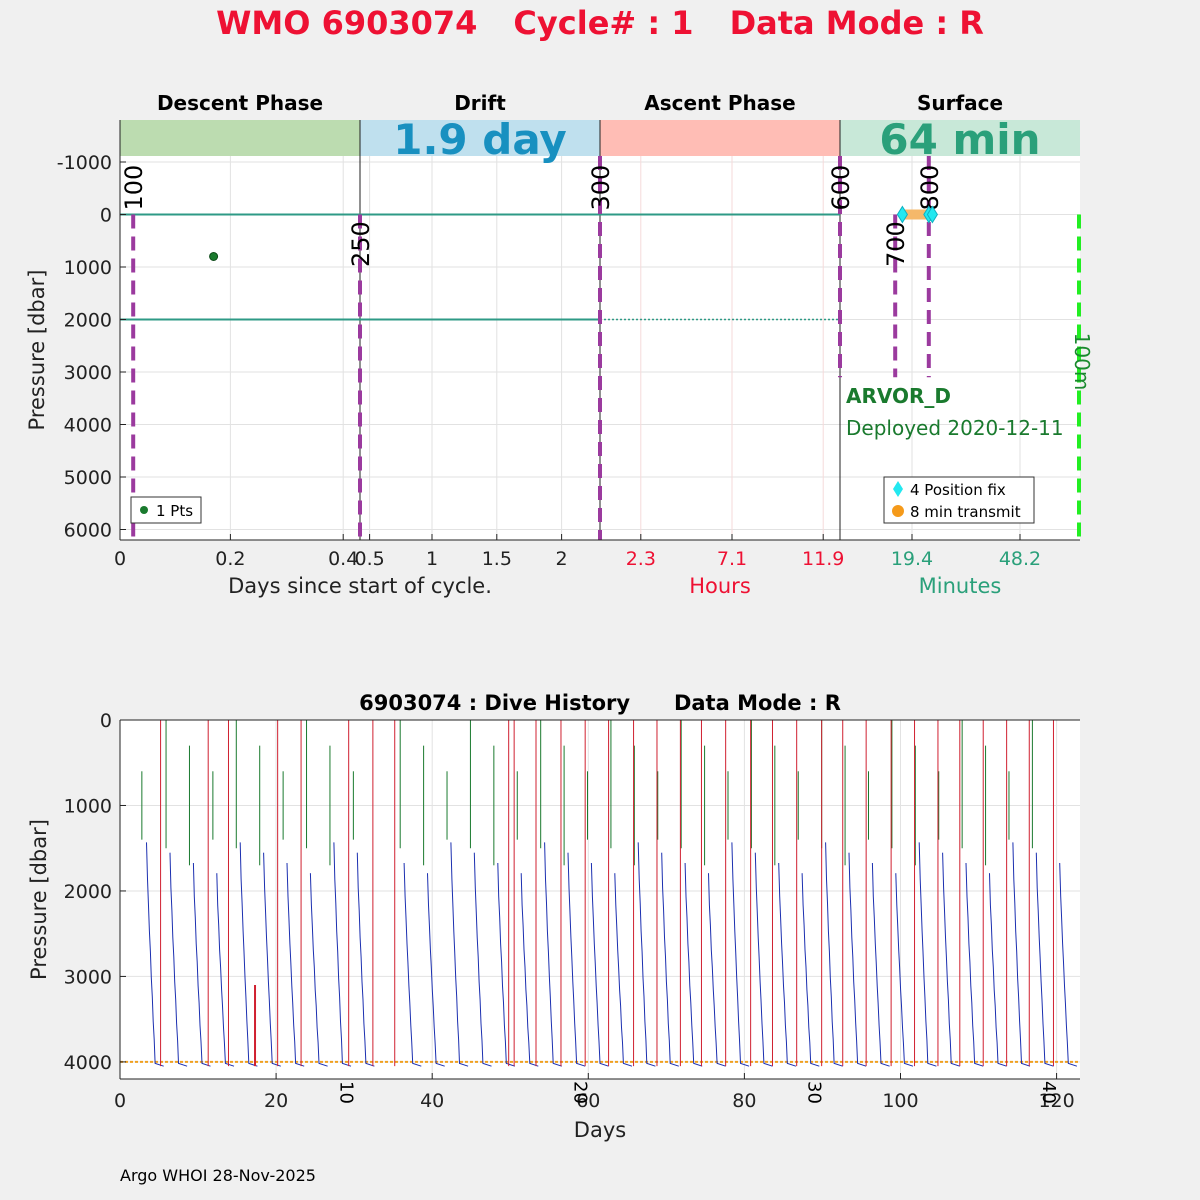  Describe the element at coordinates (732, 559) in the screenshot. I see `top-x-tick-label: 7.1` at that location.